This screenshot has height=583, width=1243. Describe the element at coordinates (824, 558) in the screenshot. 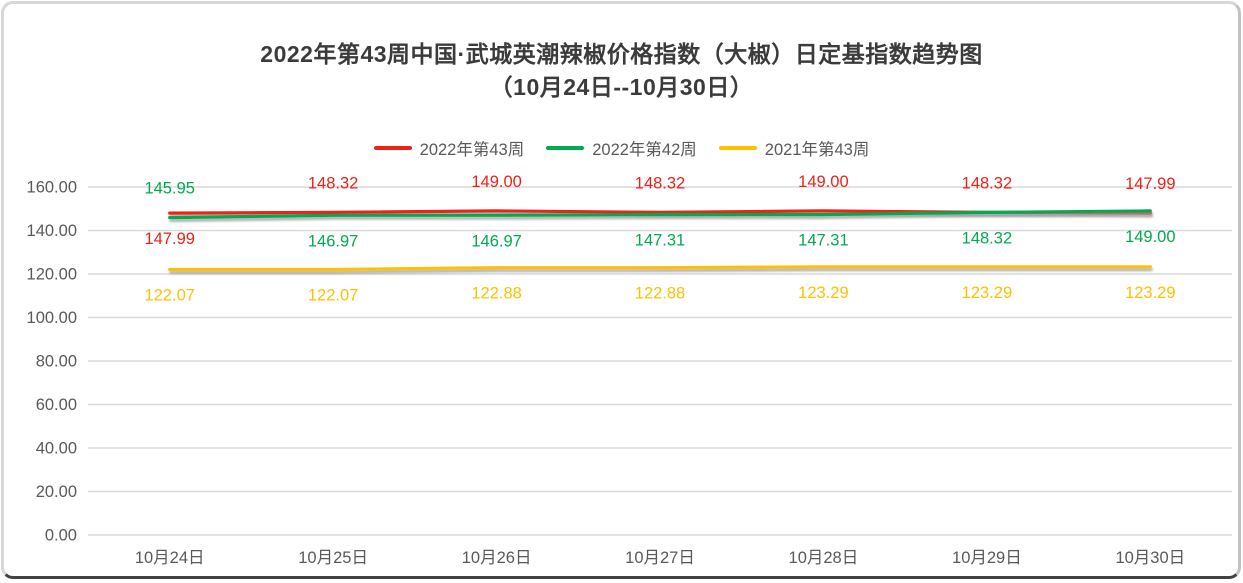

I see `x-axis-tick-label: 10月28日` at that location.